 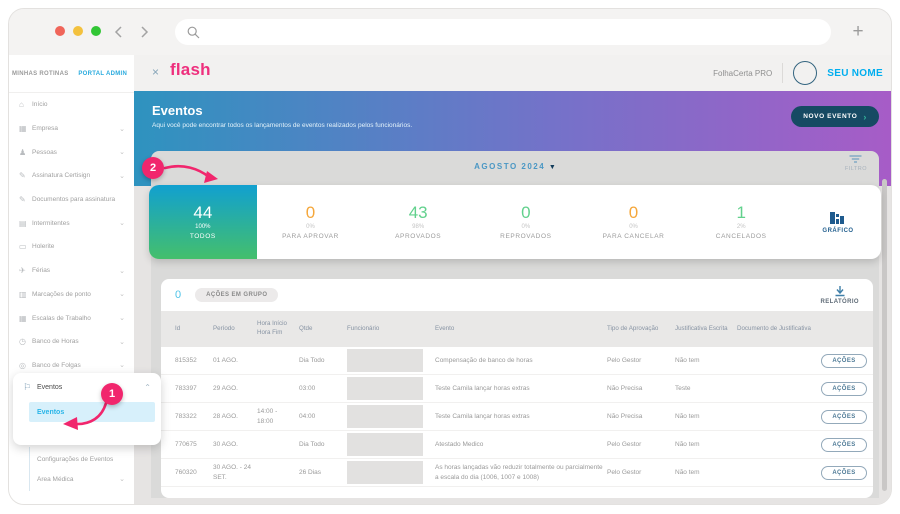 What do you see at coordinates (687, 360) in the screenshot?
I see `cell-justificativa: Não tem` at bounding box center [687, 360].